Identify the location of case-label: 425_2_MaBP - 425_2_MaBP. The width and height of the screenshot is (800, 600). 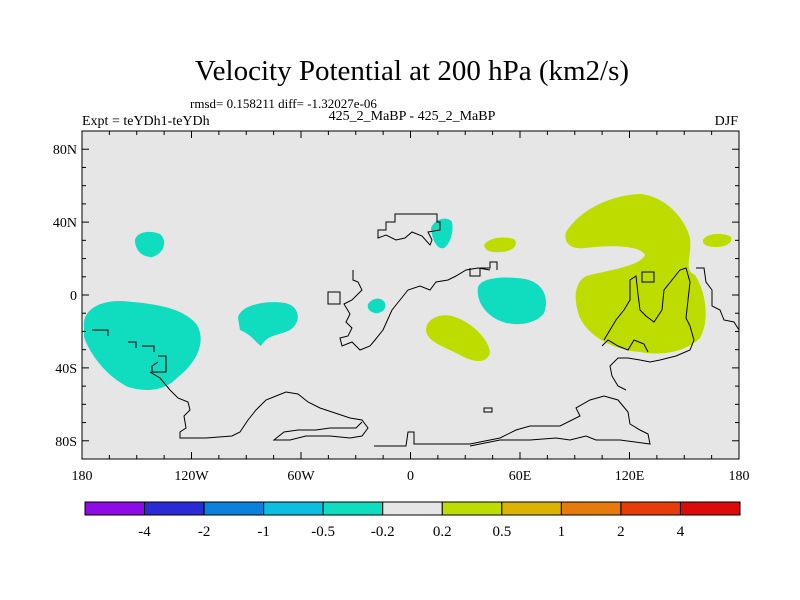
(412, 116).